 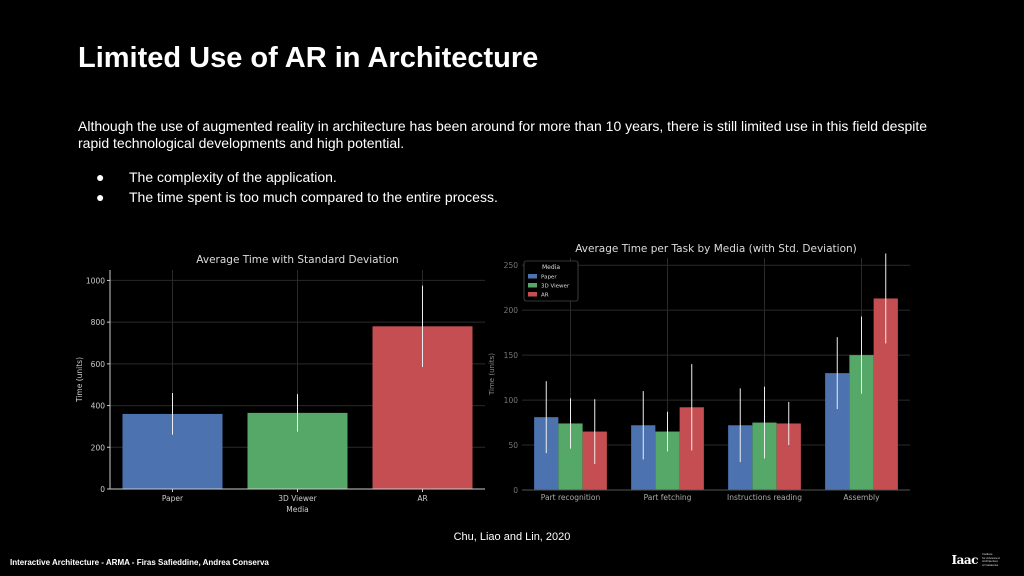 What do you see at coordinates (551, 267) in the screenshot?
I see `legend-title: Media` at bounding box center [551, 267].